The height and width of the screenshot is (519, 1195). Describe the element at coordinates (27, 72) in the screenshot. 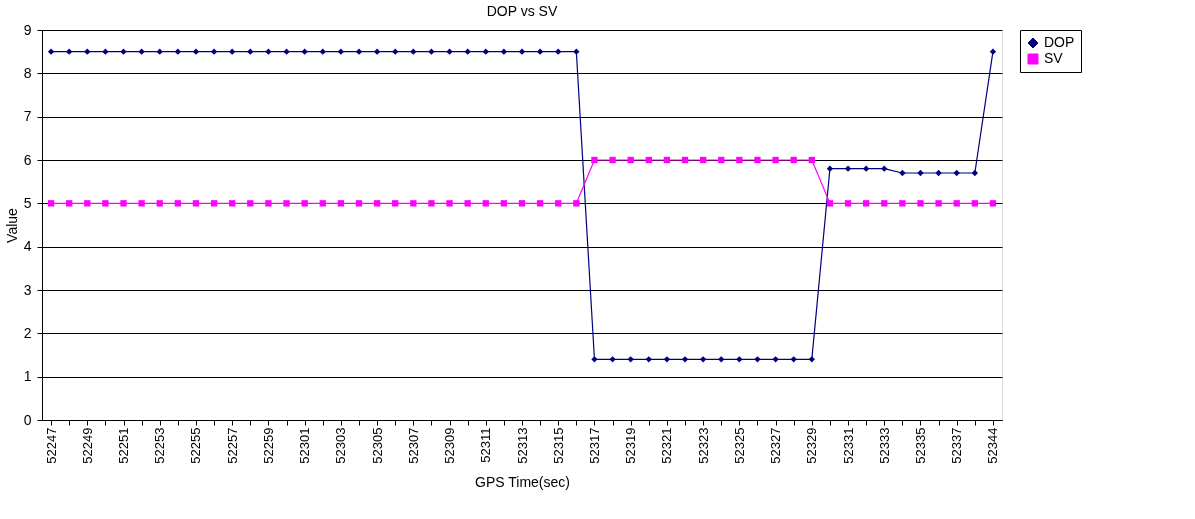

I see `y-tick-label: 8` at that location.